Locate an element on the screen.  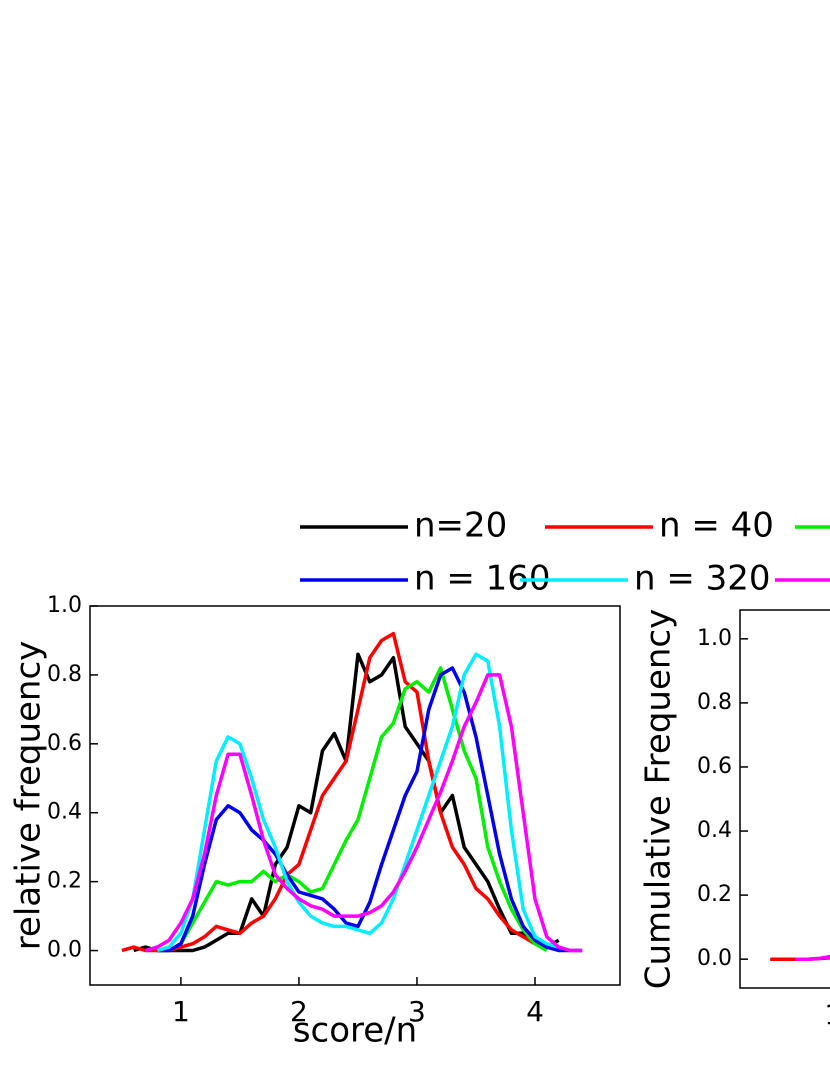
x-axis-title: score/n is located at coordinates (355, 1031).